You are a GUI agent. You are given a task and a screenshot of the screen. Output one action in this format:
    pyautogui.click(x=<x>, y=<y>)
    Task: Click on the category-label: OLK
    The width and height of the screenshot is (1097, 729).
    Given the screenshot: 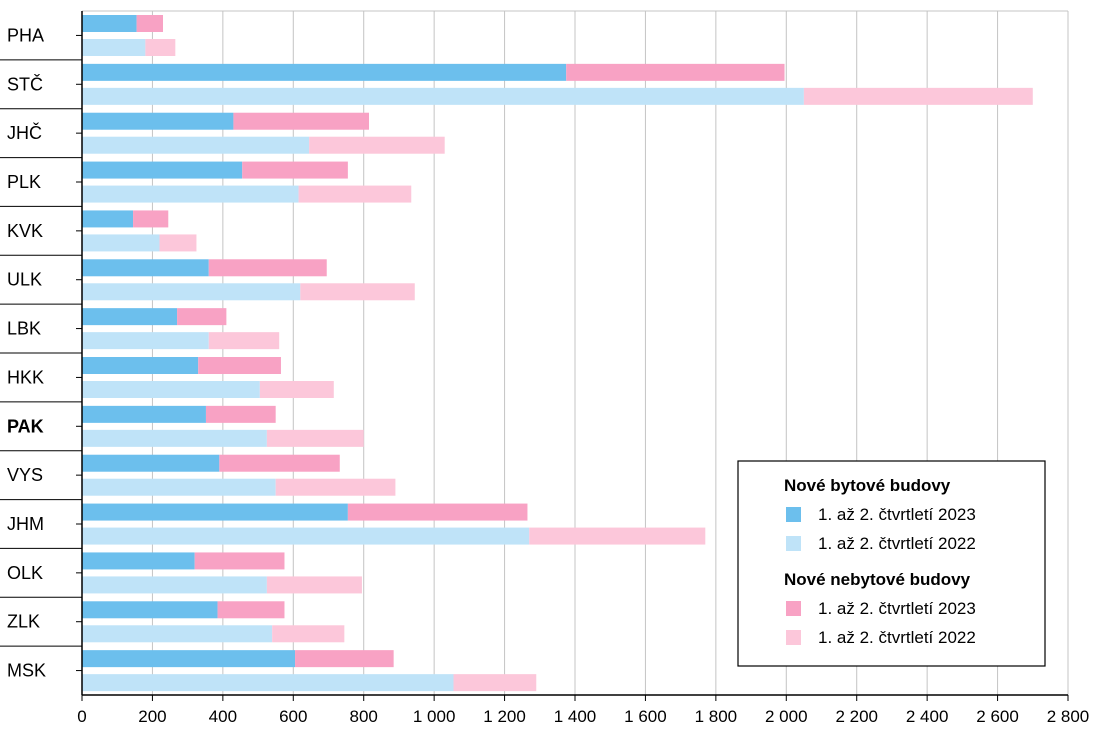 What is the action you would take?
    pyautogui.click(x=25, y=573)
    